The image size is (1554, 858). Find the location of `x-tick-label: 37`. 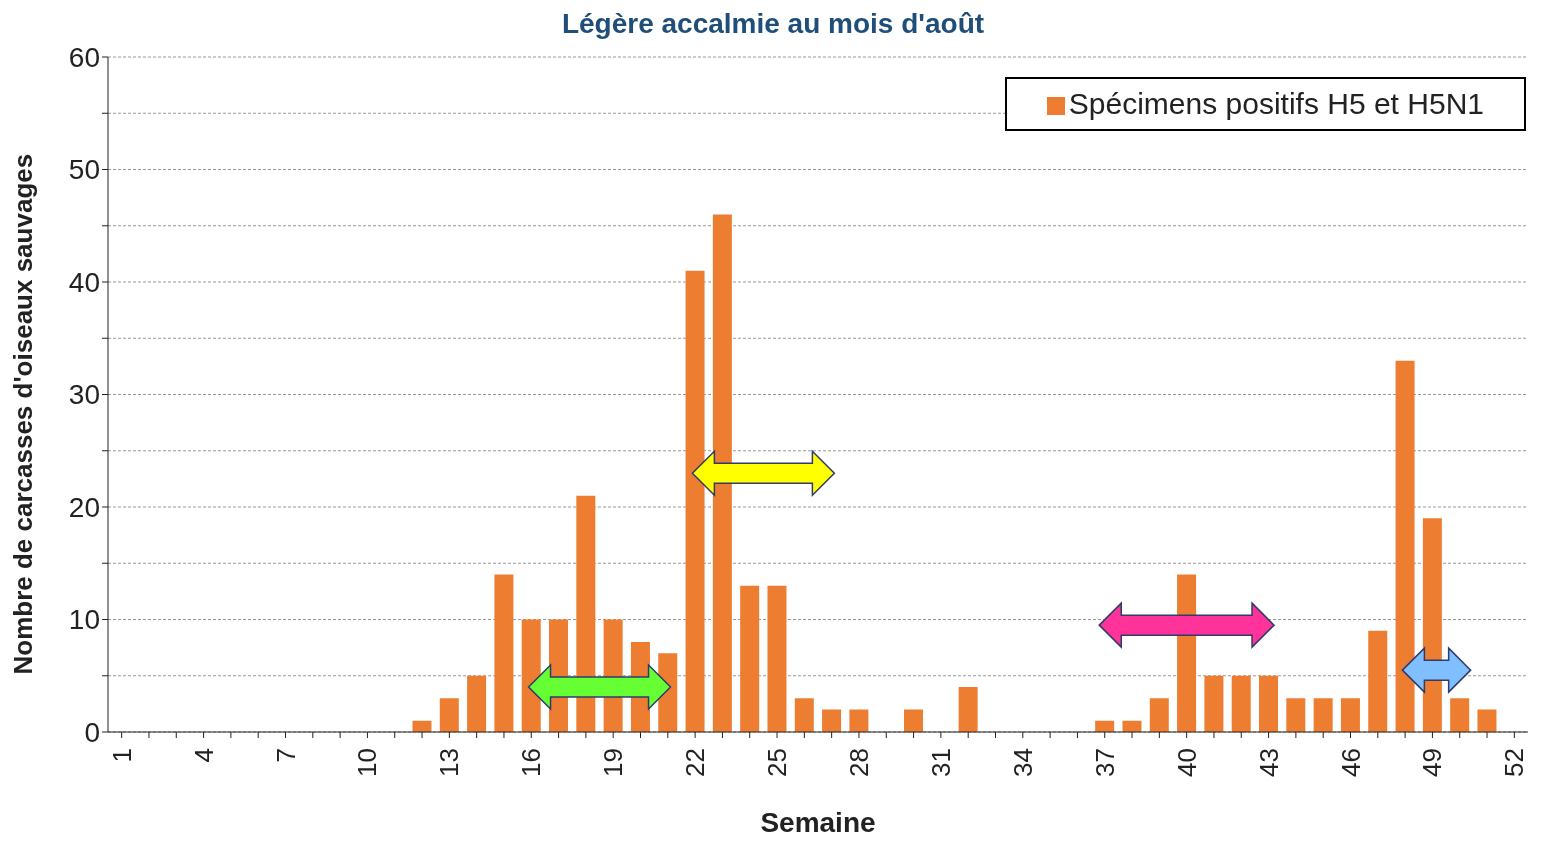

x-tick-label: 37 is located at coordinates (1104, 762).